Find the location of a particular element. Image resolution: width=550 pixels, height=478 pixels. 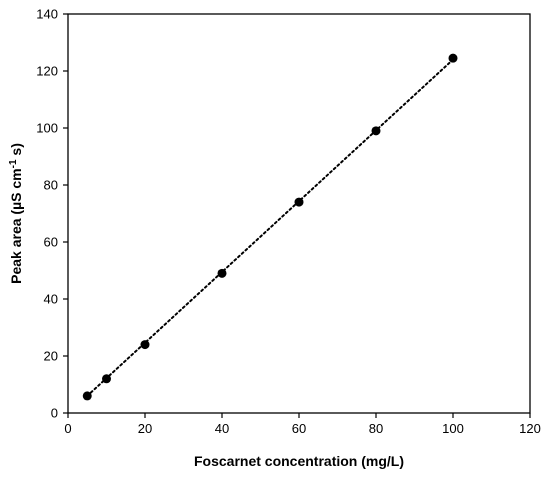

y-tick-label: 100 is located at coordinates (47, 128).